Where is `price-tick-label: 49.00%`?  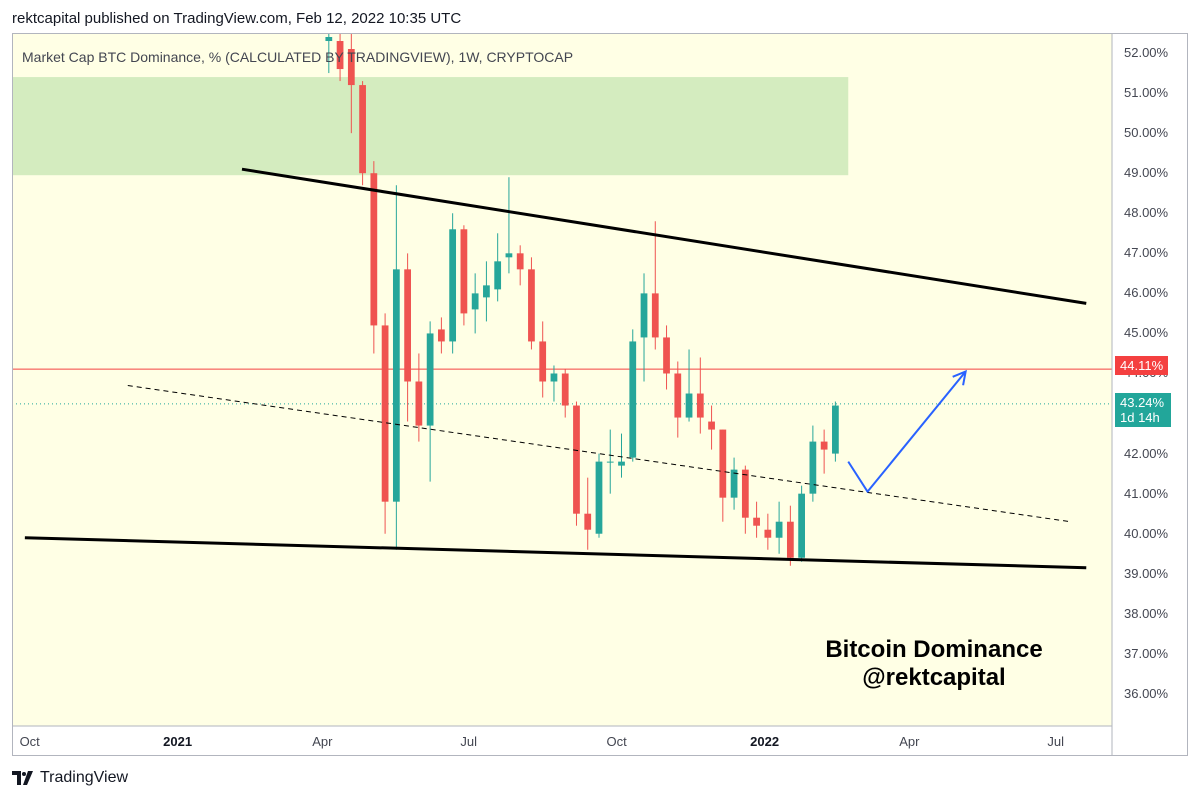 price-tick-label: 49.00% is located at coordinates (1146, 173).